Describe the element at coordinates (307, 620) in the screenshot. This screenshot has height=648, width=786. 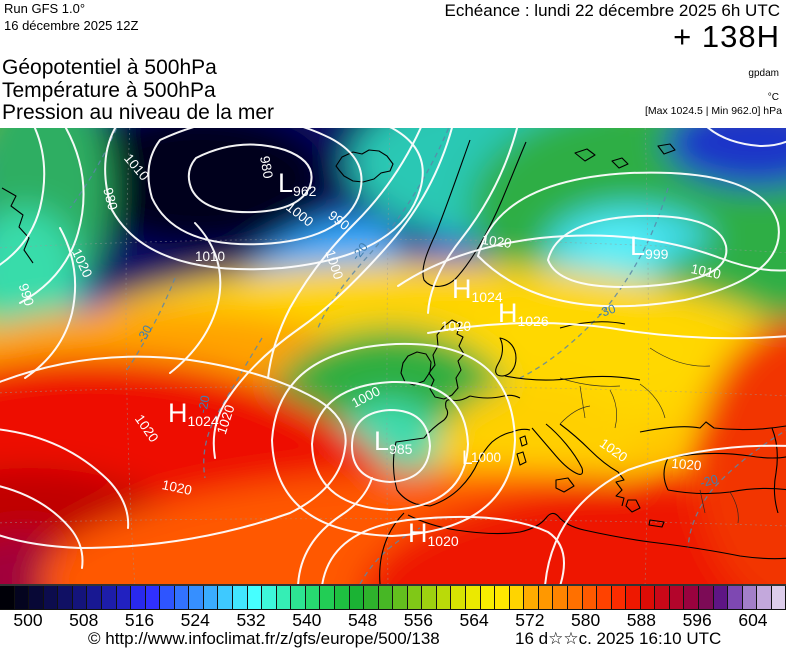
I see `colorbar-tick: 540` at that location.